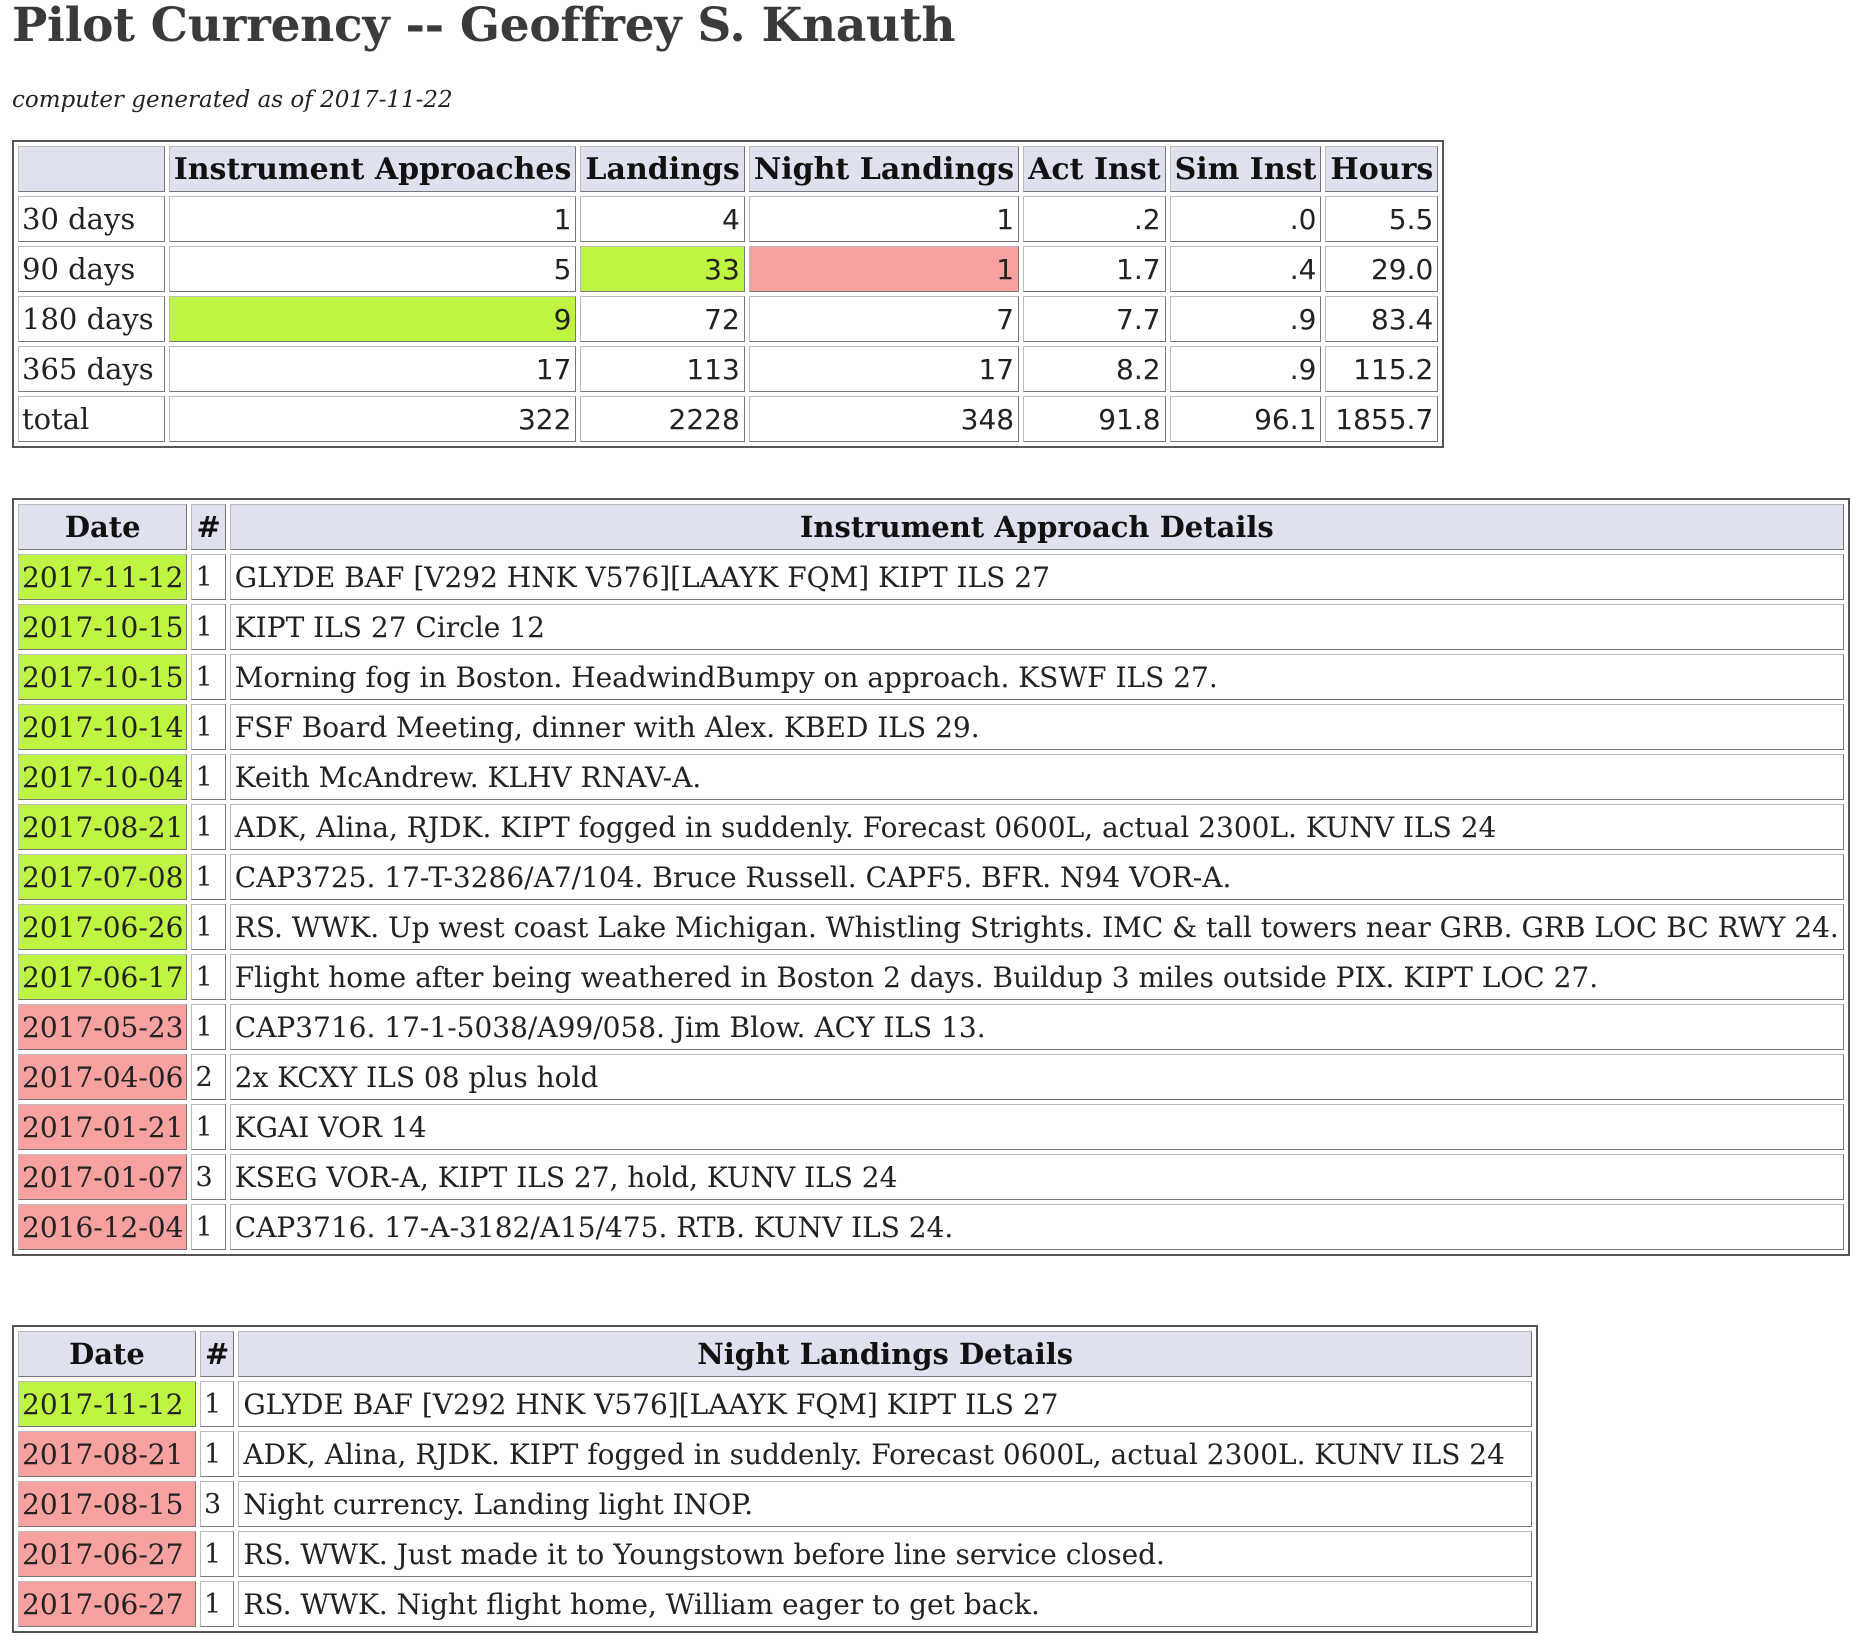  Describe the element at coordinates (1382, 269) in the screenshot. I see `summary-cell: 29.0` at that location.